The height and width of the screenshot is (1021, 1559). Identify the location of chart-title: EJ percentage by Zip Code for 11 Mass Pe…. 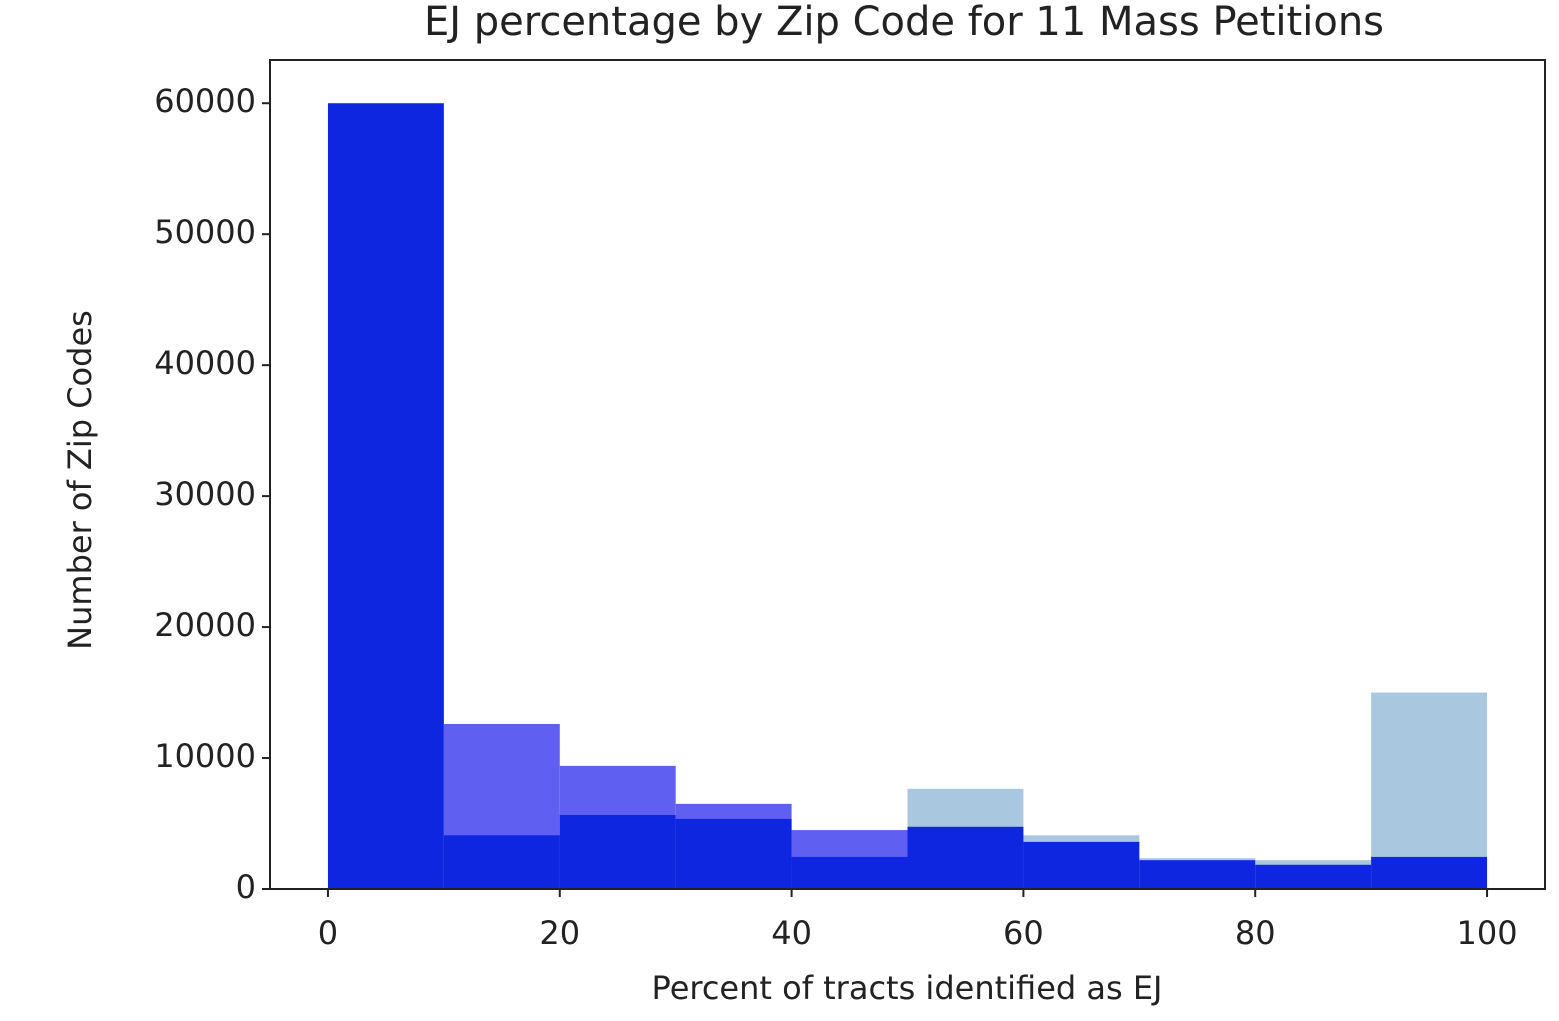
(904, 22).